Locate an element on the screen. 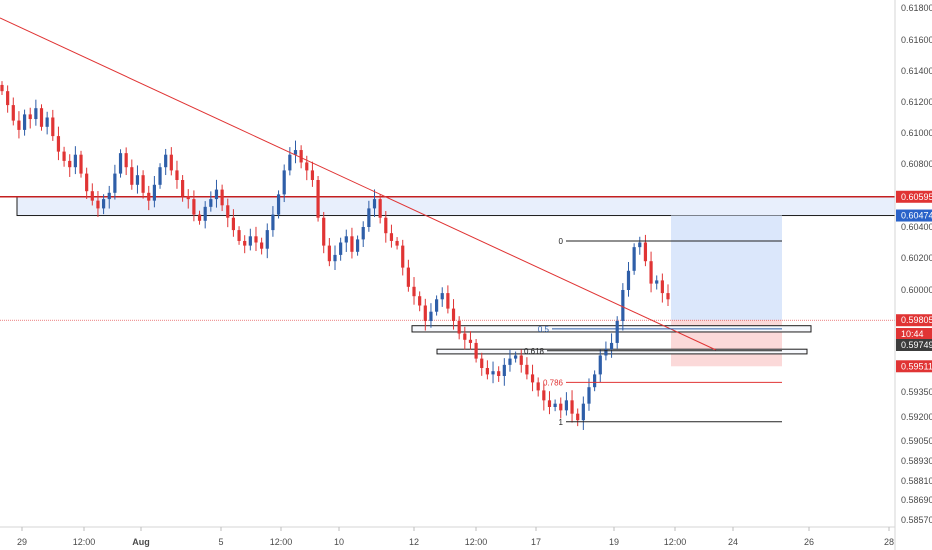  price-tick-label: 0.60800 is located at coordinates (916, 164).